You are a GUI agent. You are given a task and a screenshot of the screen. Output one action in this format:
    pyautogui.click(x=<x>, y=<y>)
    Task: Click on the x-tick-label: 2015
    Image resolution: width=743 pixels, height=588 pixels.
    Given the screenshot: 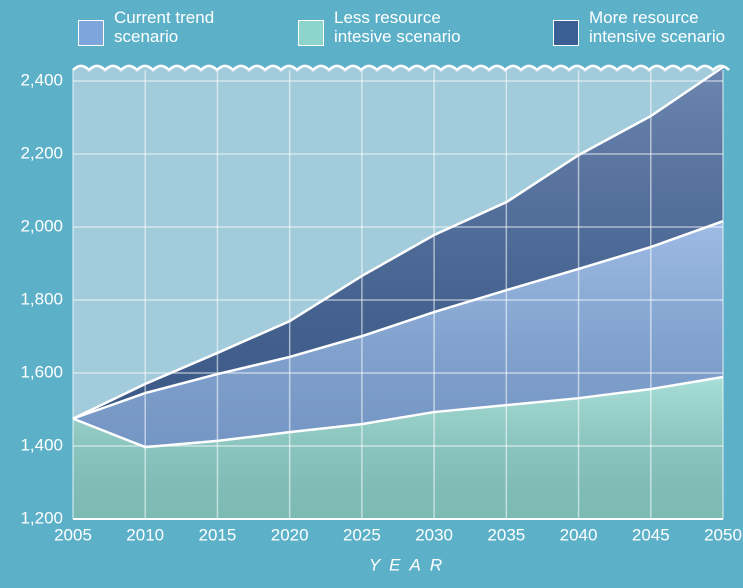 What is the action you would take?
    pyautogui.click(x=218, y=534)
    